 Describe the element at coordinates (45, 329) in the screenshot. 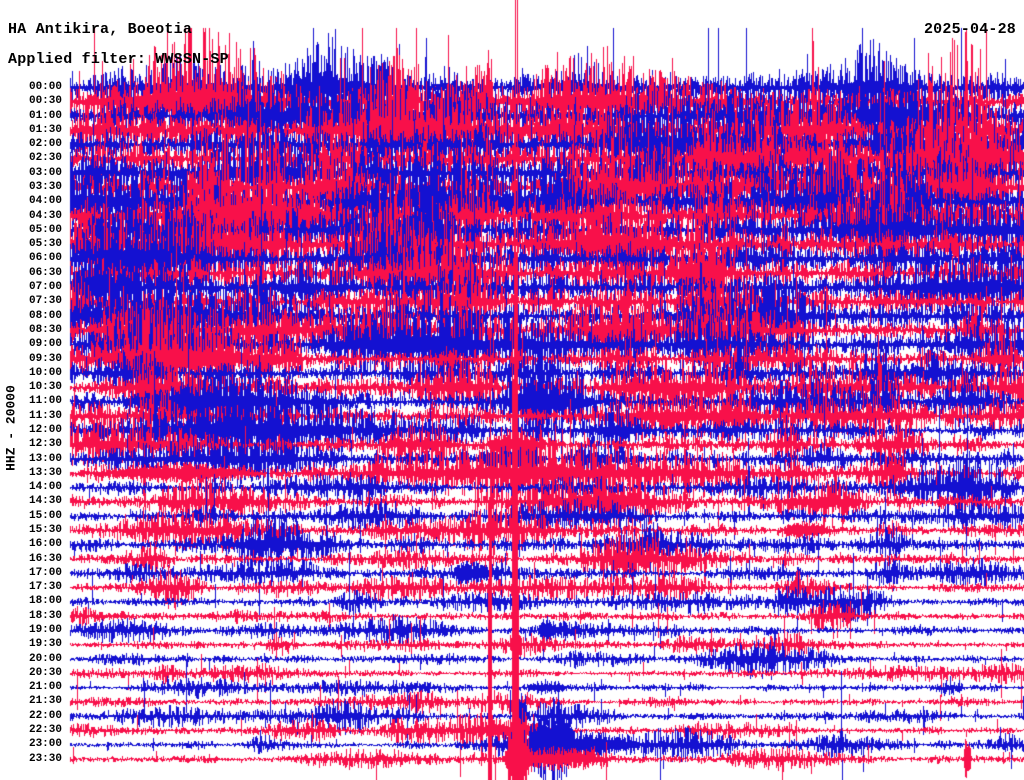

I see `time-label: 08:30` at that location.